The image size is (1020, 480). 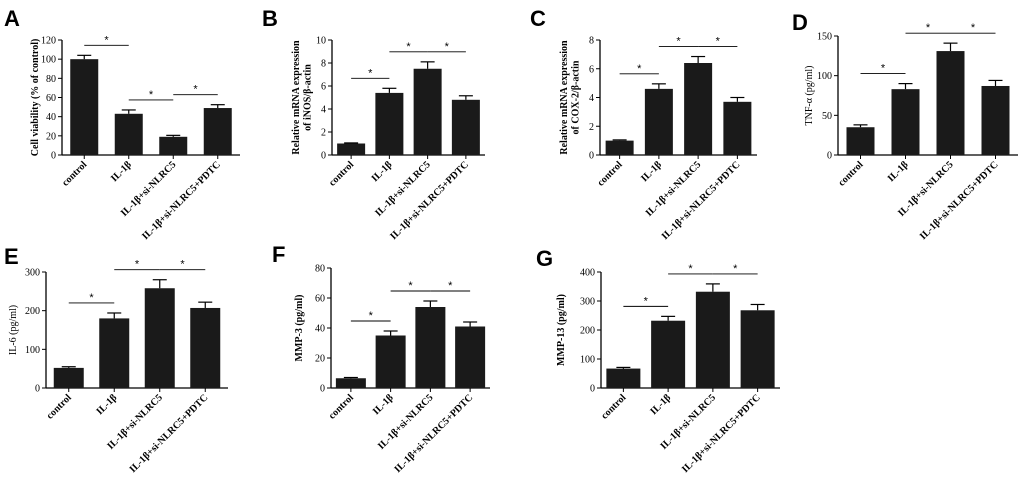 What do you see at coordinates (561, 330) in the screenshot?
I see `y-axis-title: MMP-13 (pg/ml)` at bounding box center [561, 330].